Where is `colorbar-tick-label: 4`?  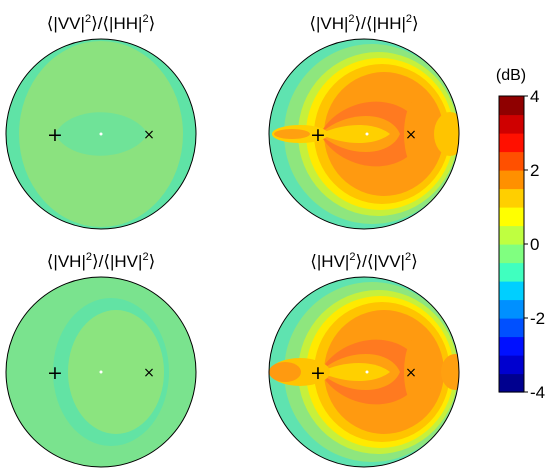 colorbar-tick-label: 4 is located at coordinates (534, 96).